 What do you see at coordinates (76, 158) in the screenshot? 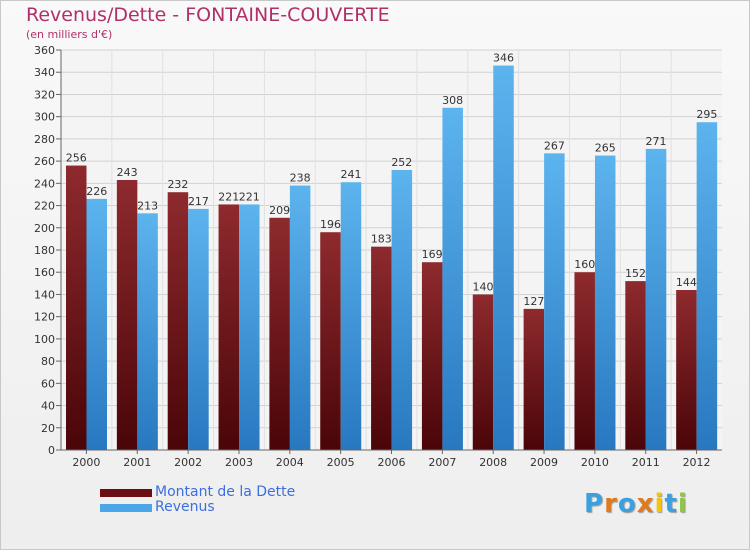
I see `data-label: 256` at bounding box center [76, 158].